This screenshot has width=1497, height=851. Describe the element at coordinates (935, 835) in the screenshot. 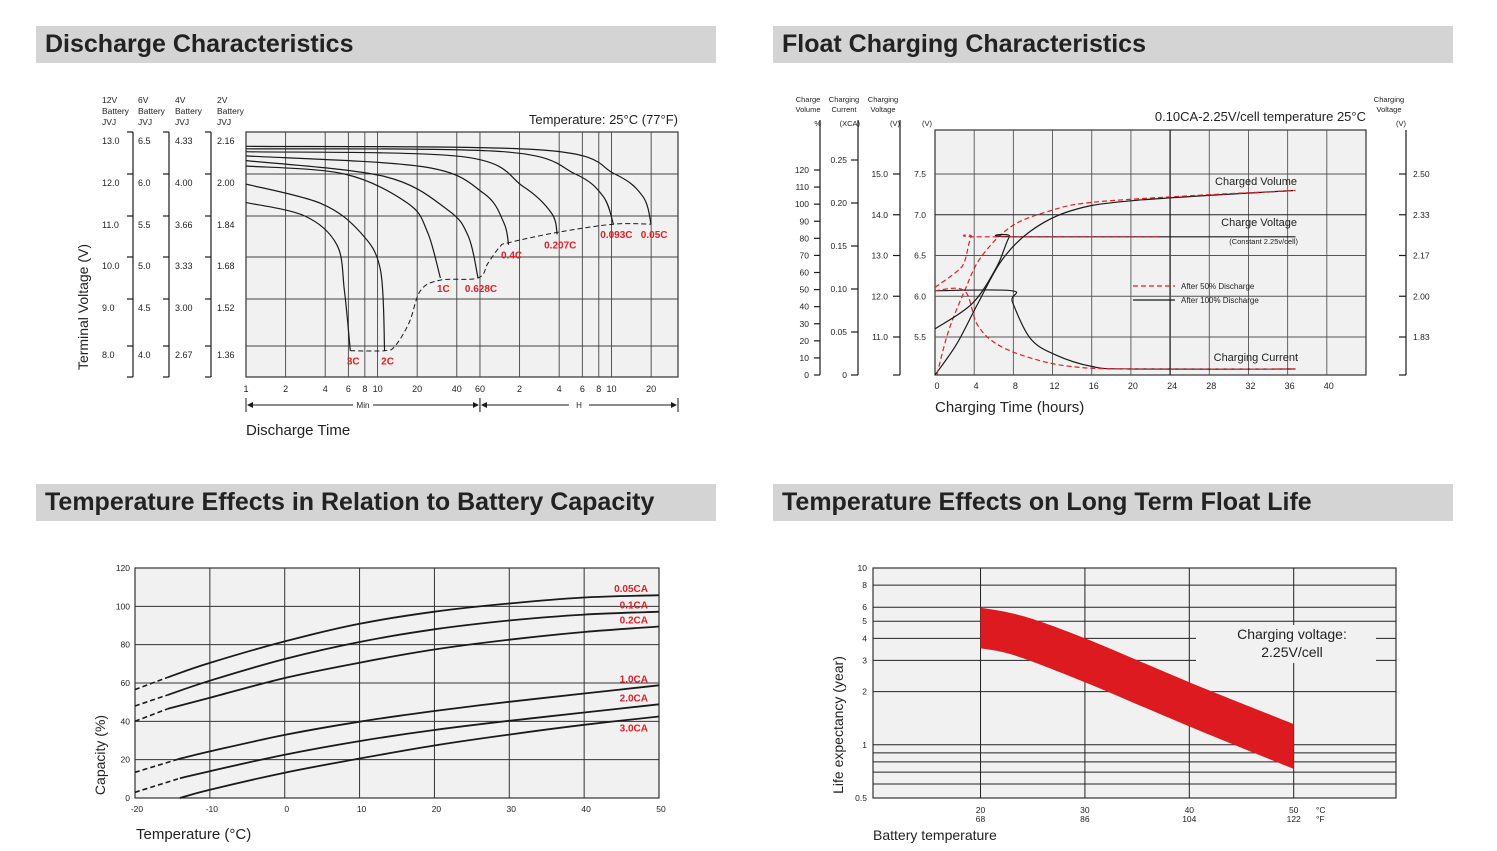

I see `x-axis-title: Battery temperature` at that location.